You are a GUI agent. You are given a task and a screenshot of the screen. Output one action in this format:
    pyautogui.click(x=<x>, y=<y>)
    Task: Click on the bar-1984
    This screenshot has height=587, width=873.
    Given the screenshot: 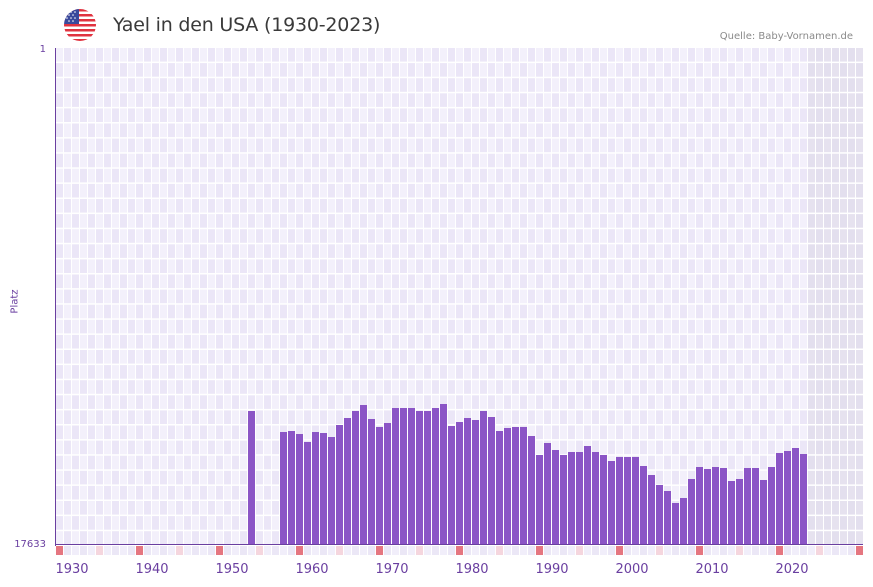 What is the action you would take?
    pyautogui.click(x=491, y=481)
    